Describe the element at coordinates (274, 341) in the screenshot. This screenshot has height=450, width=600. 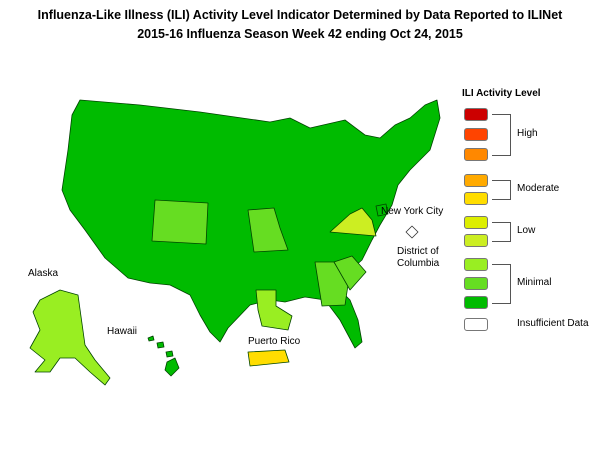
I see `label-puerto-rico: Puerto Rico` at that location.